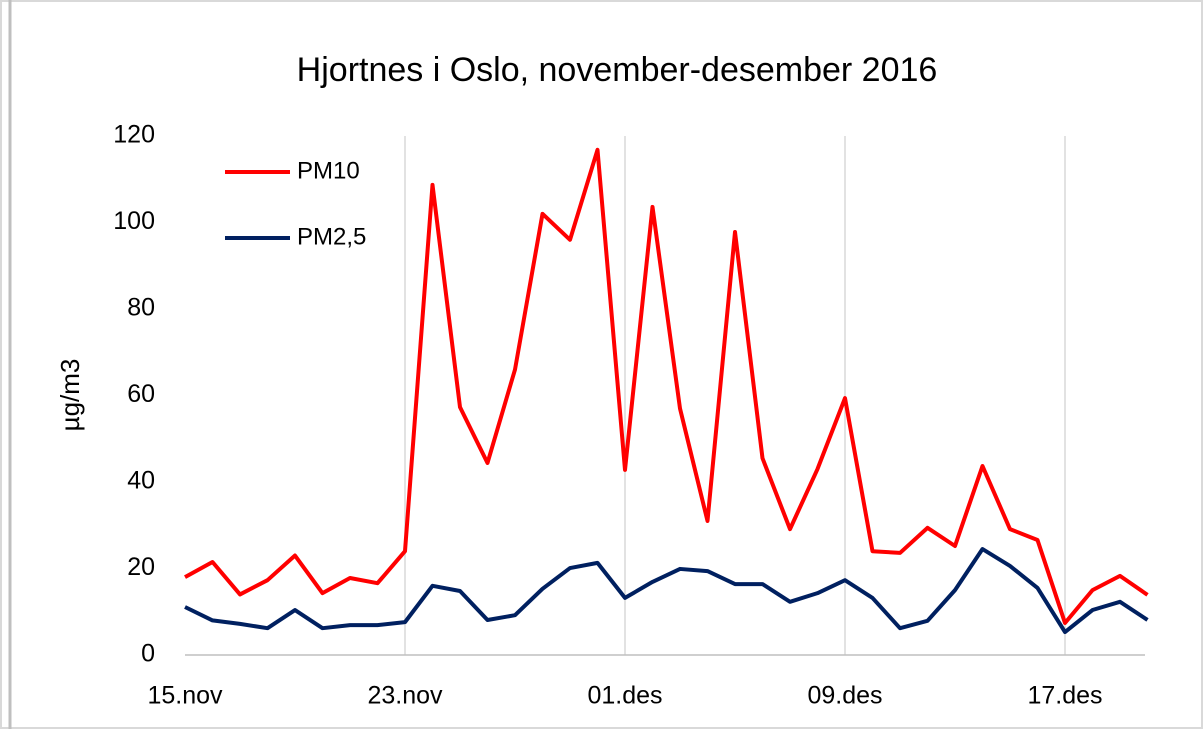 This screenshot has height=729, width=1203. What do you see at coordinates (141, 481) in the screenshot?
I see `y-tick-label: 40` at bounding box center [141, 481].